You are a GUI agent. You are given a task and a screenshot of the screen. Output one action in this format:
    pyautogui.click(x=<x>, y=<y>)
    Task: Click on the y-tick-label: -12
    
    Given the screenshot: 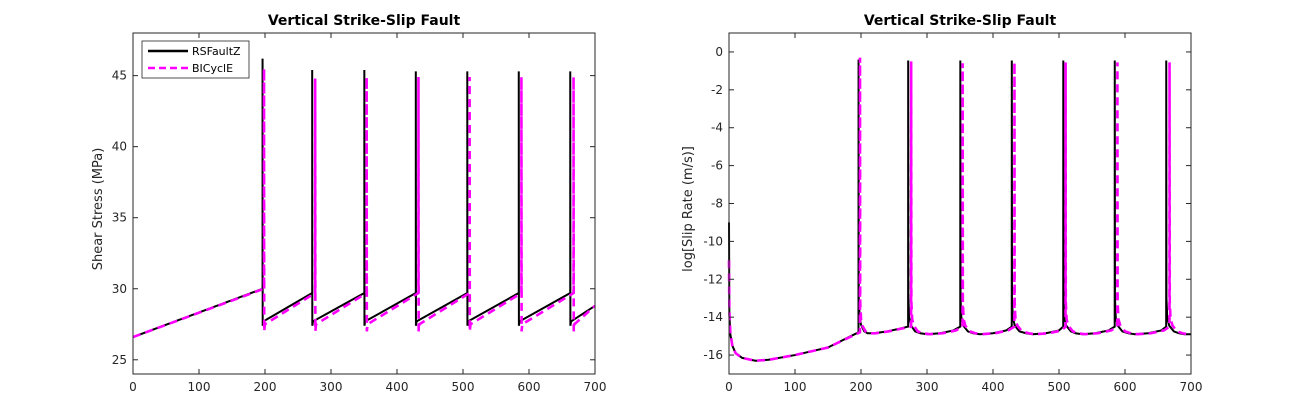 What is the action you would take?
    pyautogui.click(x=713, y=279)
    